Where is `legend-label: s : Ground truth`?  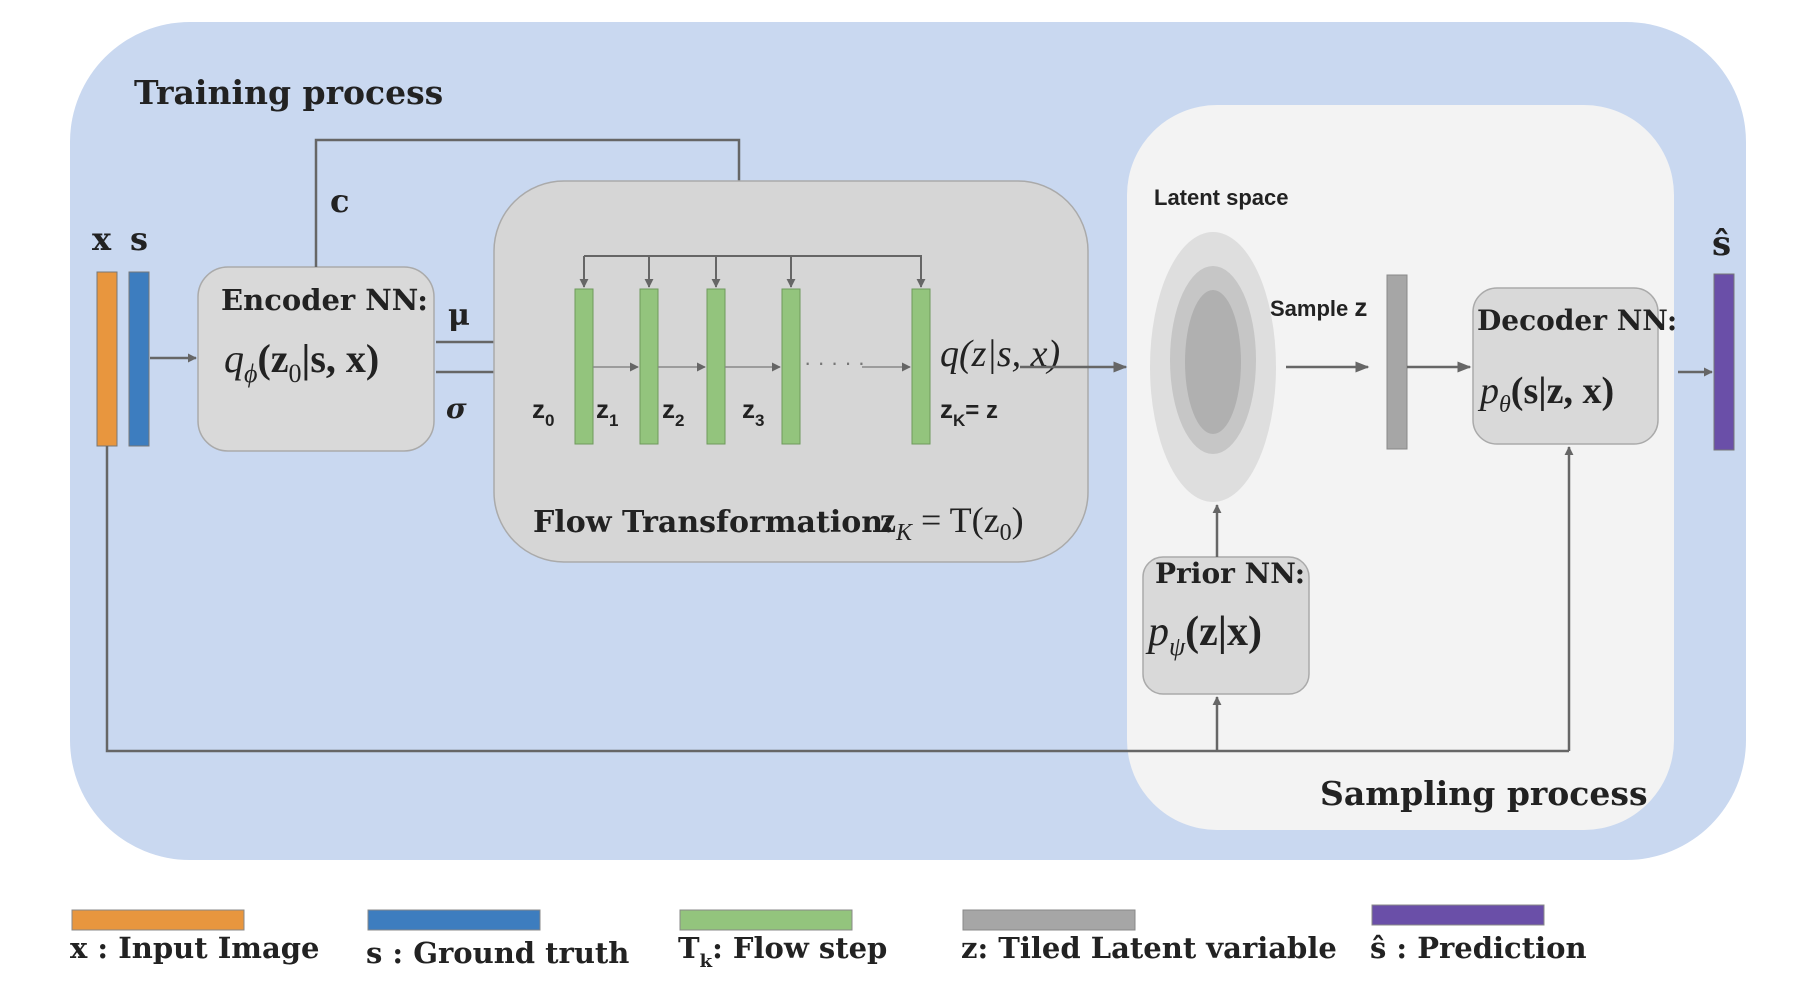 legend-label: s : Ground truth is located at coordinates (497, 953).